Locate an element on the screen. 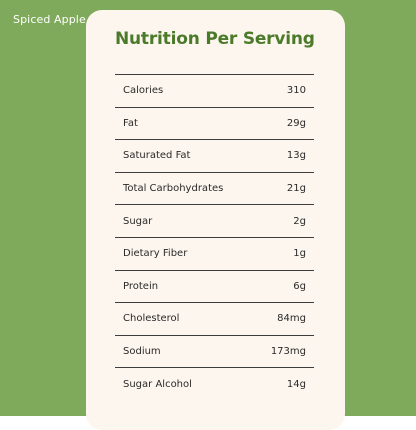 The width and height of the screenshot is (416, 430). nutrient-value: 310 is located at coordinates (296, 91).